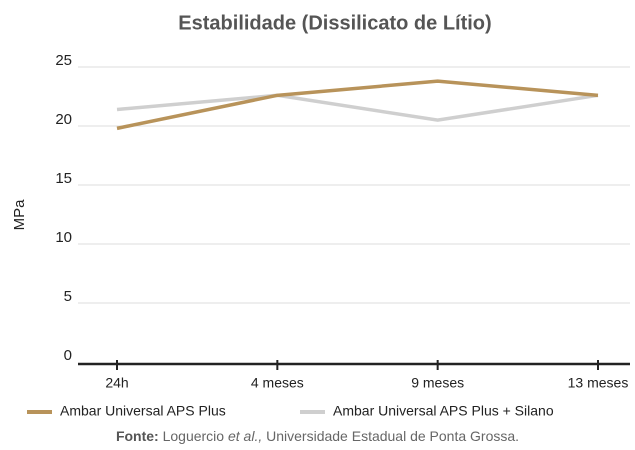  Describe the element at coordinates (245, 436) in the screenshot. I see `source-etal: et al.,` at that location.